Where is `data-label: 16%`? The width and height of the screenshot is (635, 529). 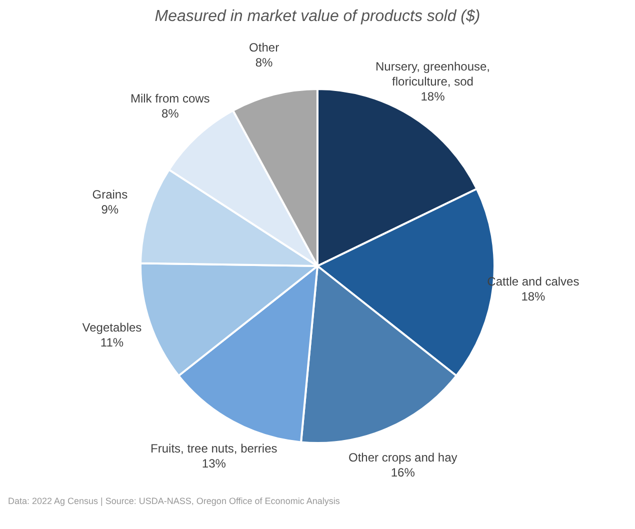
data-label: 16% is located at coordinates (403, 472).